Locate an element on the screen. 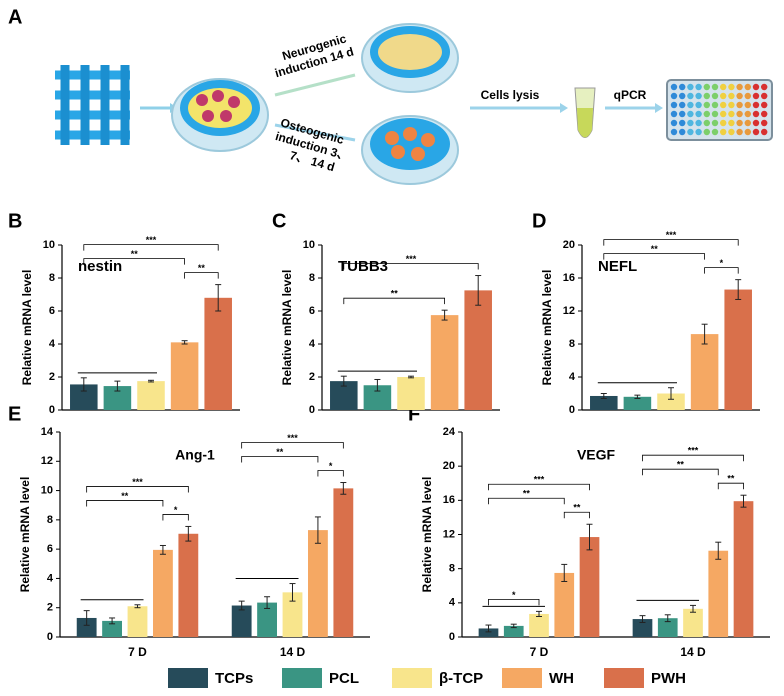 The width and height of the screenshot is (784, 696). scaffold is located at coordinates (92, 105).